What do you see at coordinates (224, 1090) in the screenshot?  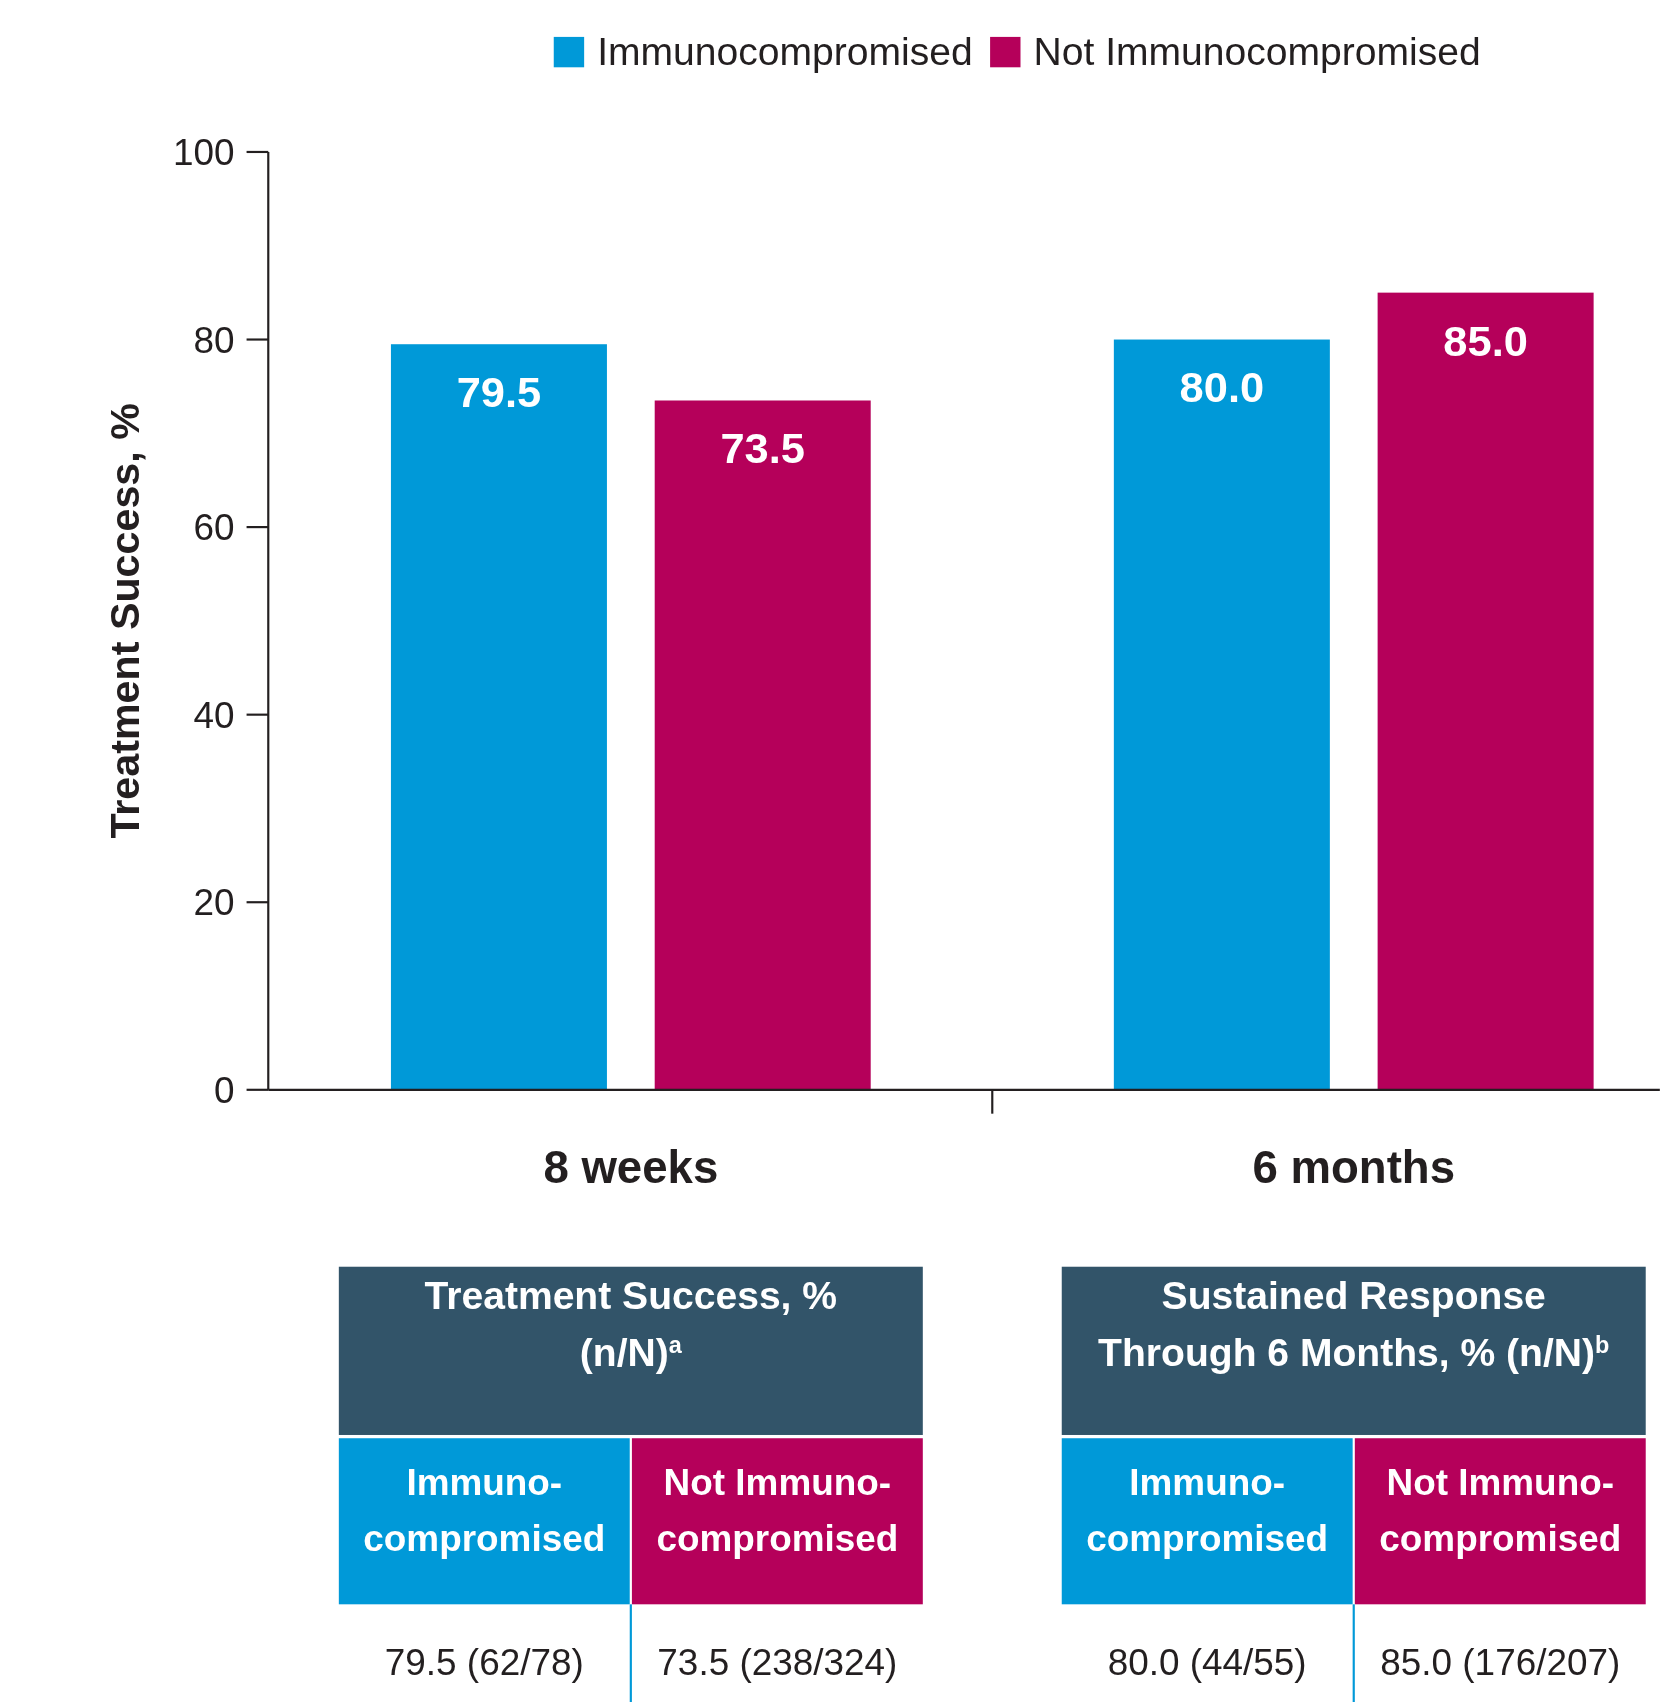 I see `y-tick-label: 0` at bounding box center [224, 1090].